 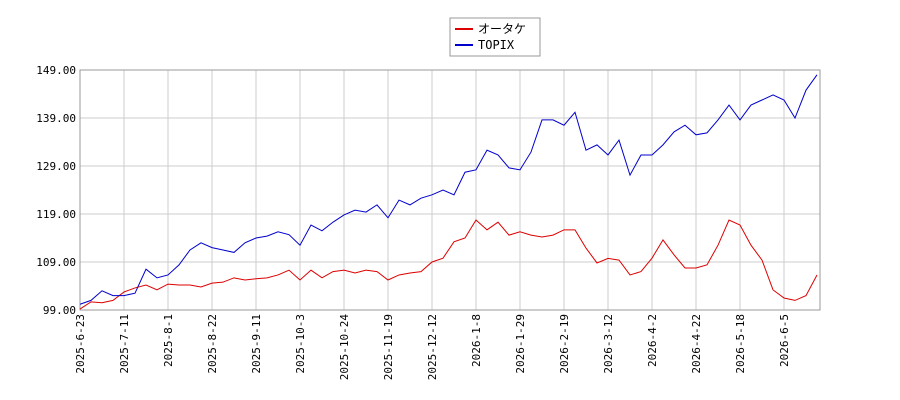 What do you see at coordinates (124, 344) in the screenshot?
I see `x-tick-label: 2025-7-11` at bounding box center [124, 344].